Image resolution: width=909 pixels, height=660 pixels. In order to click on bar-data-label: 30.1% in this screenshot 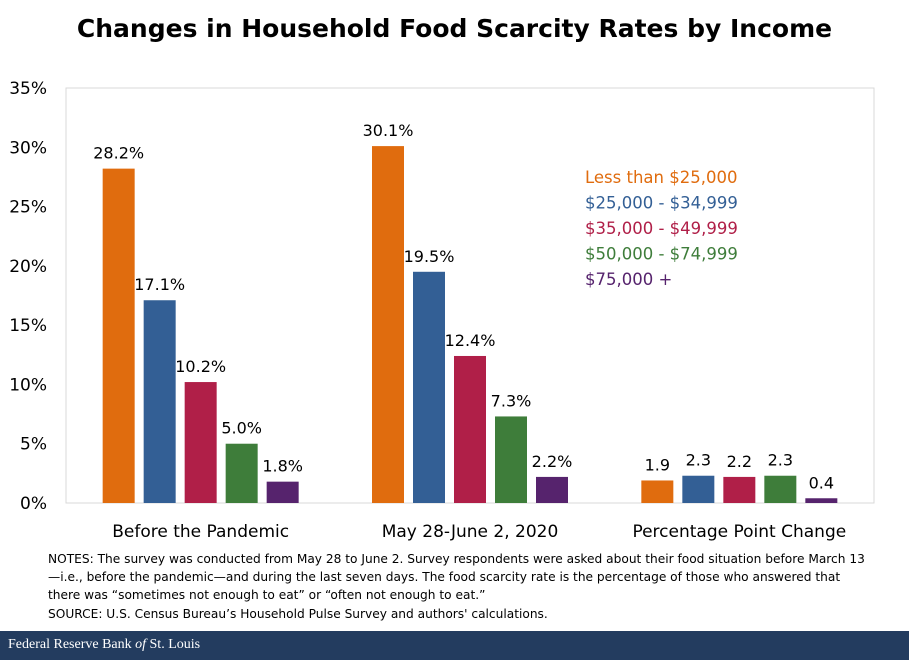, I will do `click(388, 130)`.